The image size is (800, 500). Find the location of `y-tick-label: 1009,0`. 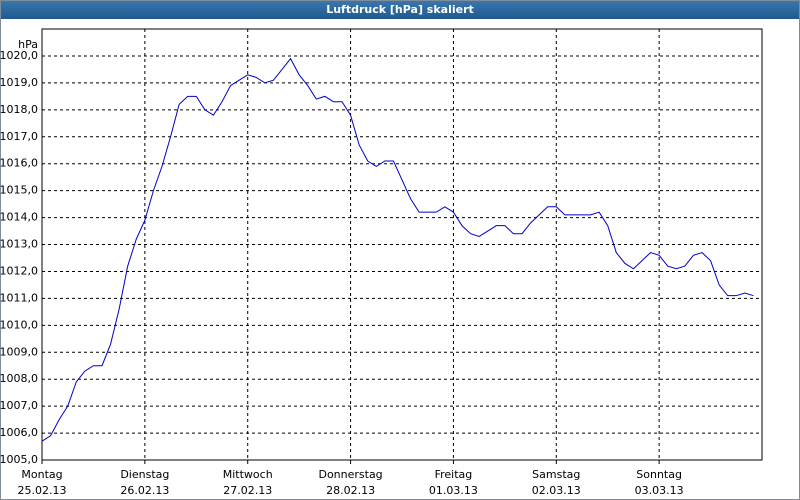

y-tick-label: 1009,0 is located at coordinates (19, 351).